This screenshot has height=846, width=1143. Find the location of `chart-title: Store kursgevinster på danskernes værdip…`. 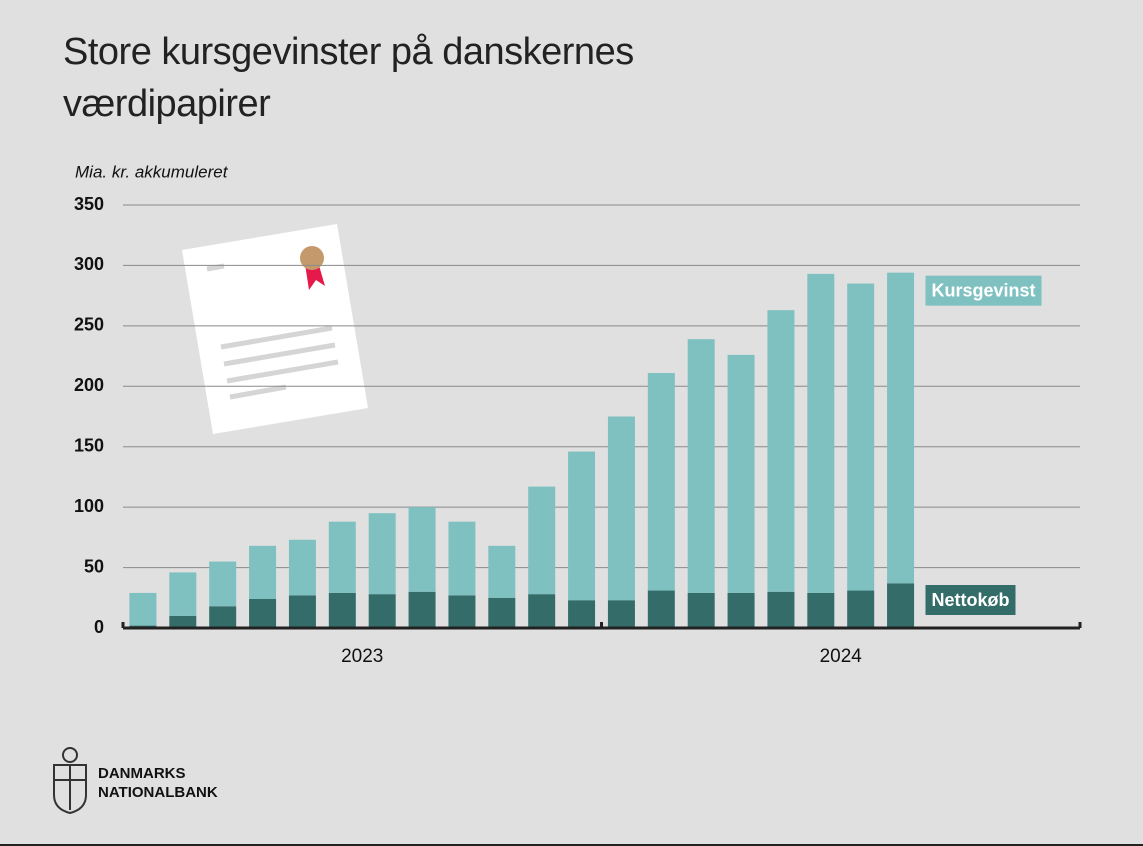

chart-title: Store kursgevinster på danskernes værdip… is located at coordinates (348, 78).